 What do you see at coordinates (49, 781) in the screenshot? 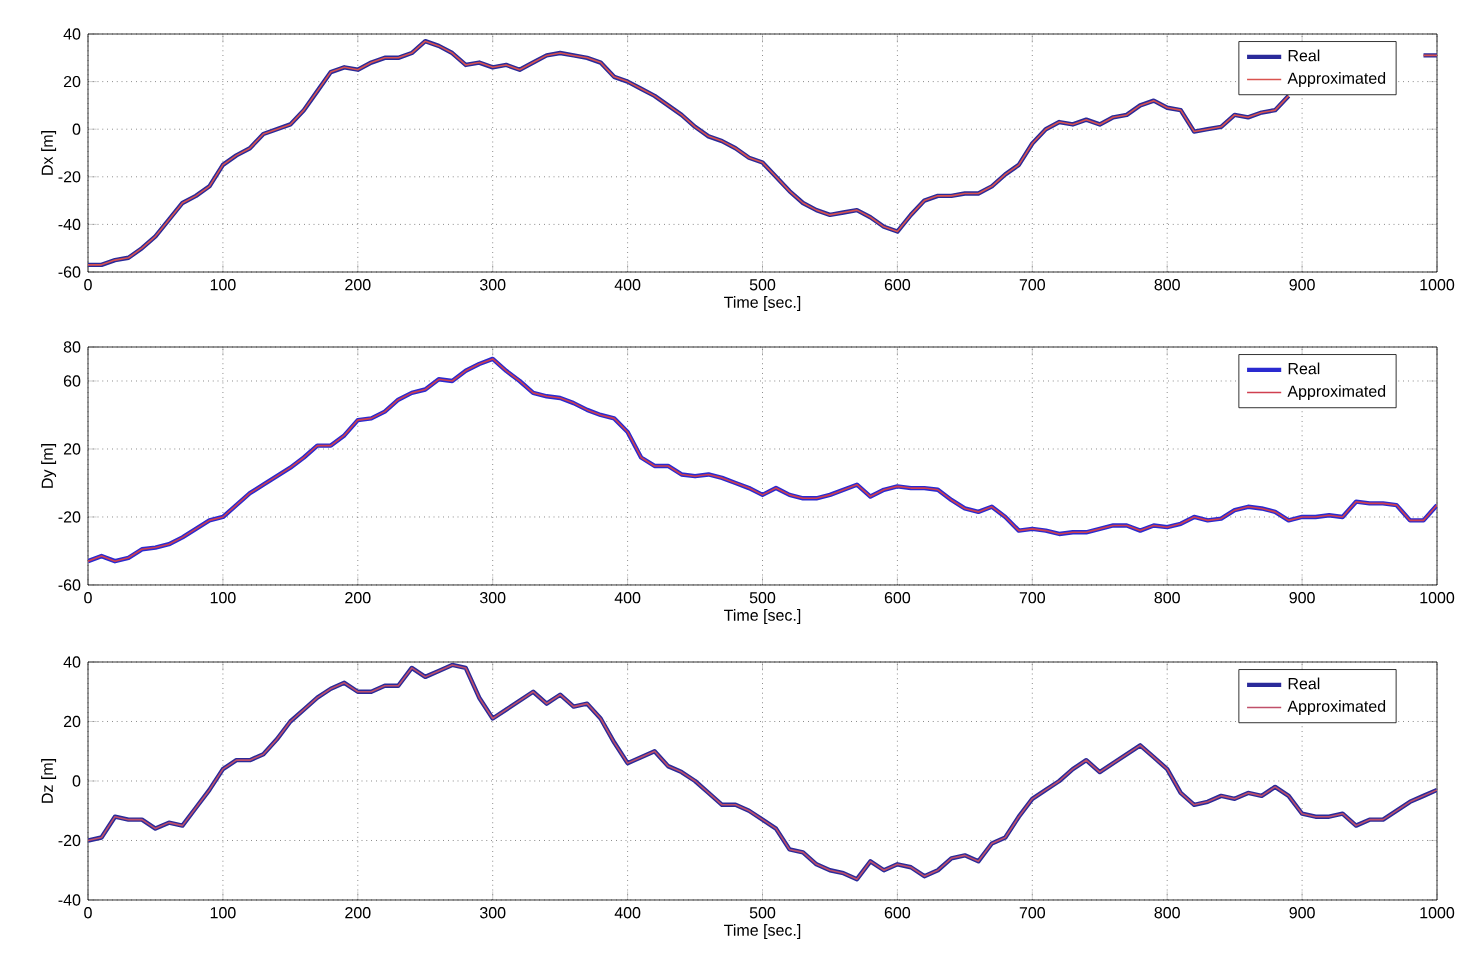
I see `y-axis-title: Dz [m]` at bounding box center [49, 781].